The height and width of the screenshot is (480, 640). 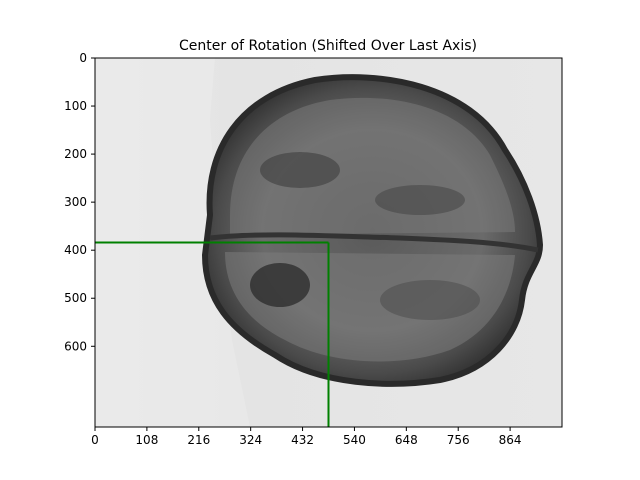 What do you see at coordinates (95, 440) in the screenshot?
I see `x-tick-label: 0` at bounding box center [95, 440].